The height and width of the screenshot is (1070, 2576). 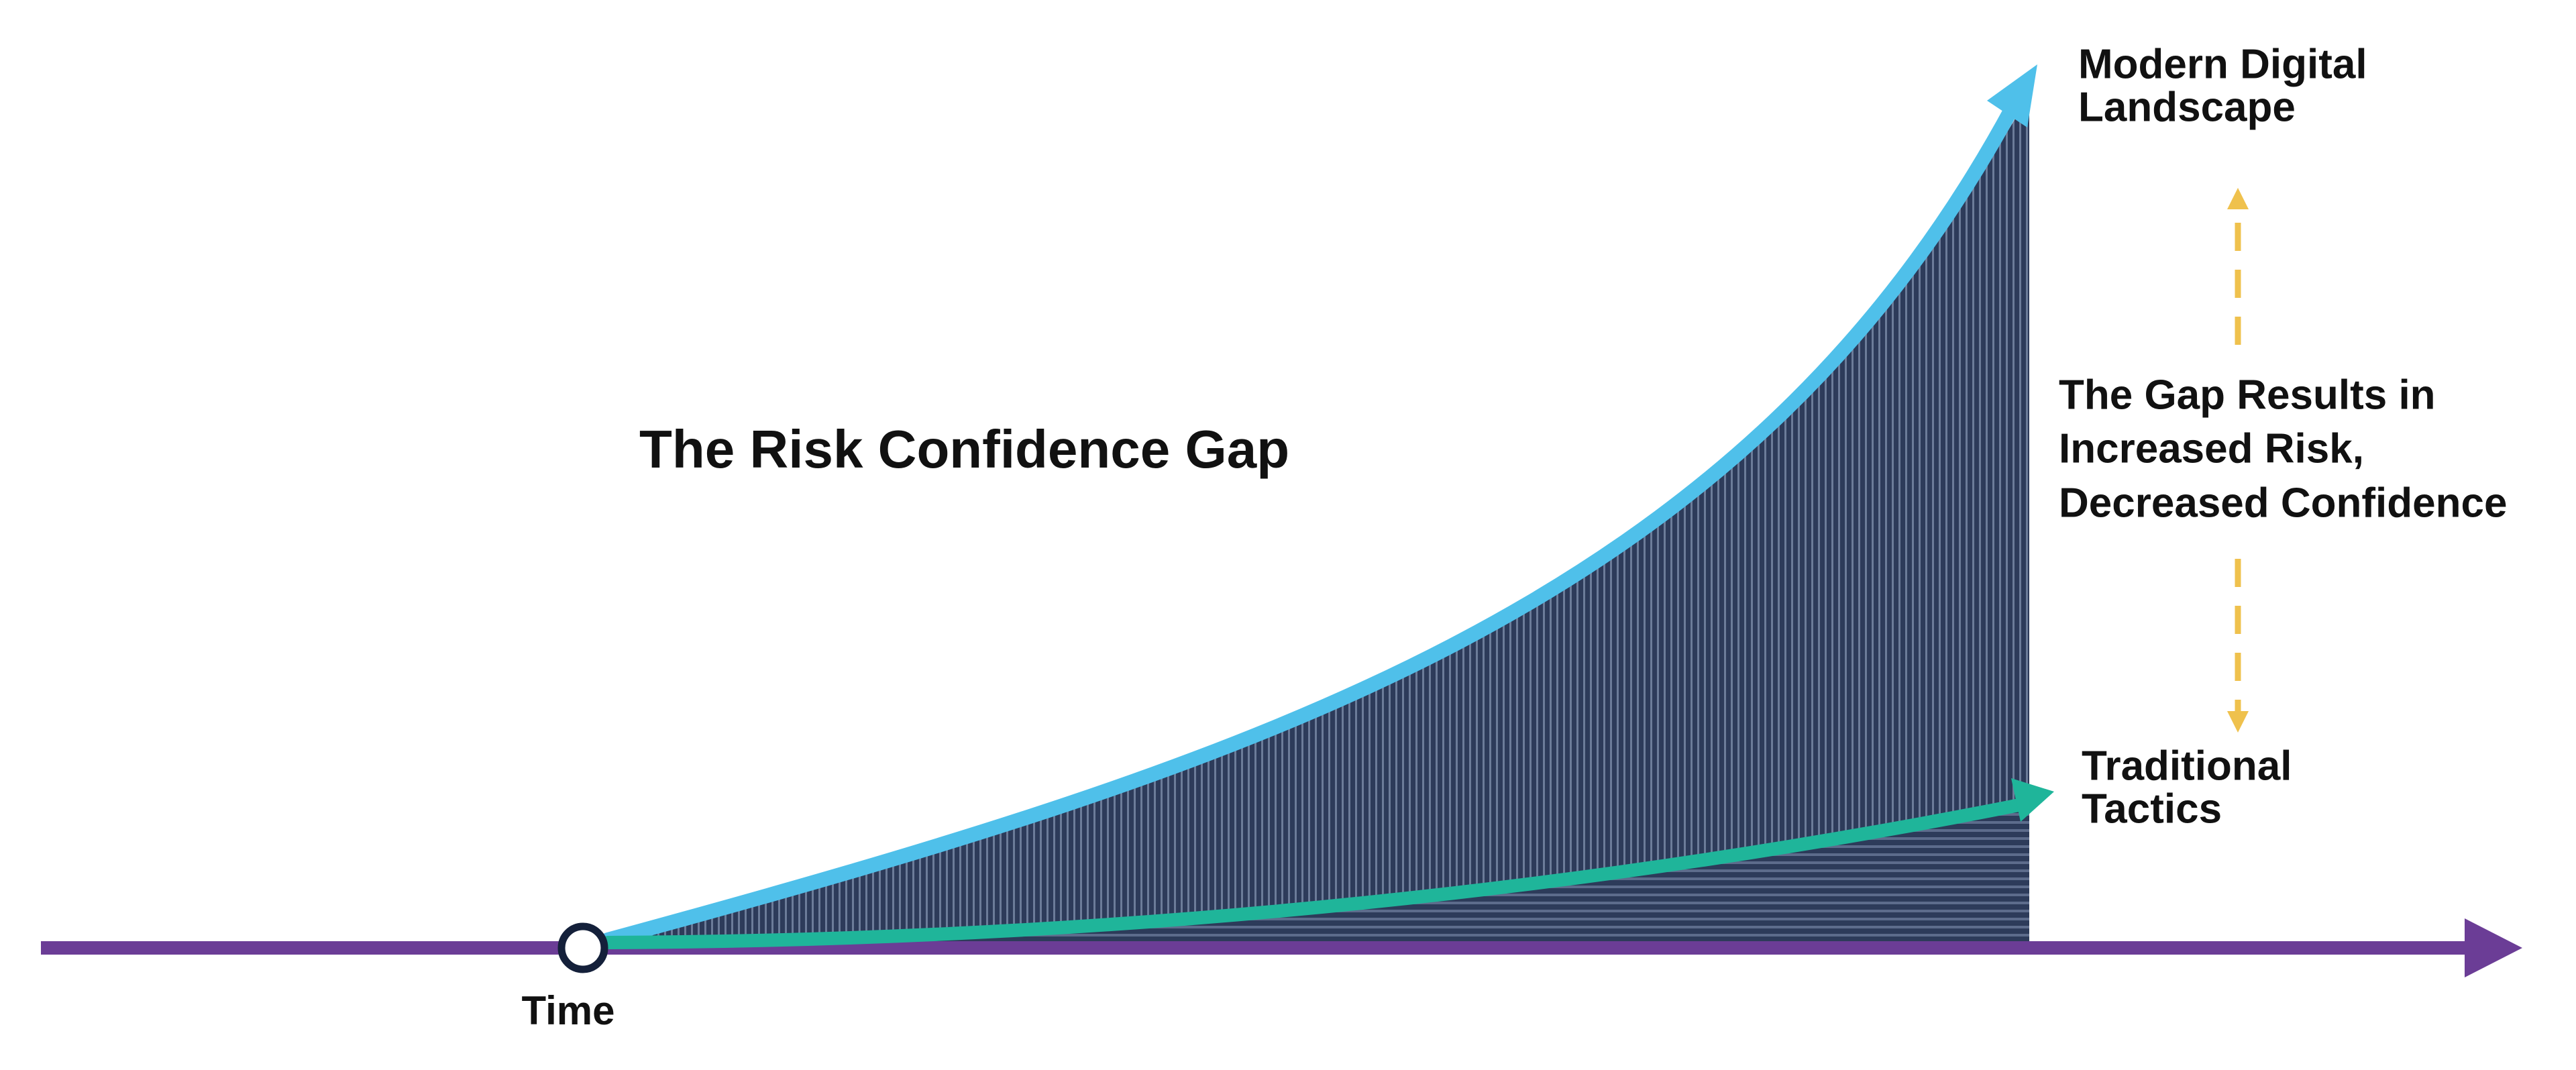 What do you see at coordinates (2187, 766) in the screenshot?
I see `traditional-label: Traditional` at bounding box center [2187, 766].